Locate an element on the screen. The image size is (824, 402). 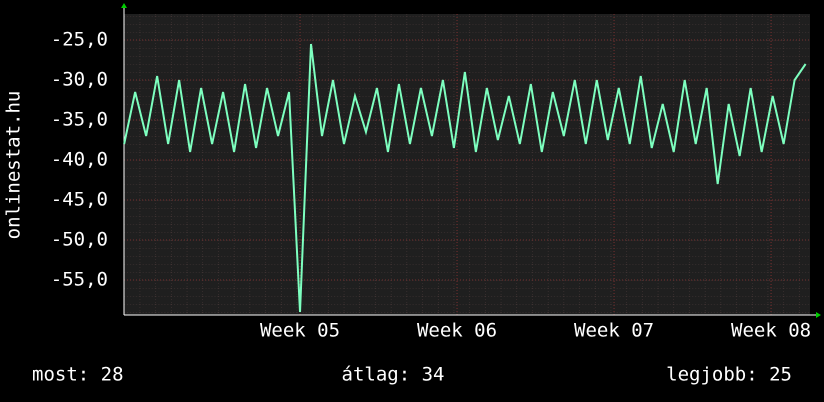
y-axis-title: onlinestat.hu is located at coordinates (14, 165).